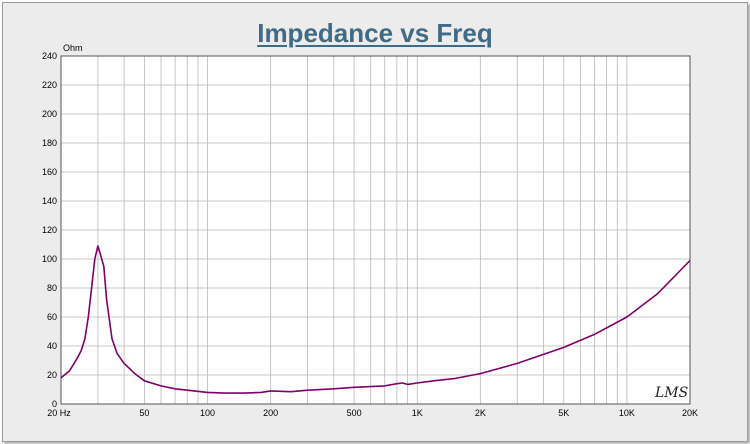 The width and height of the screenshot is (750, 444). What do you see at coordinates (49, 201) in the screenshot?
I see `y-tick-label: 140` at bounding box center [49, 201].